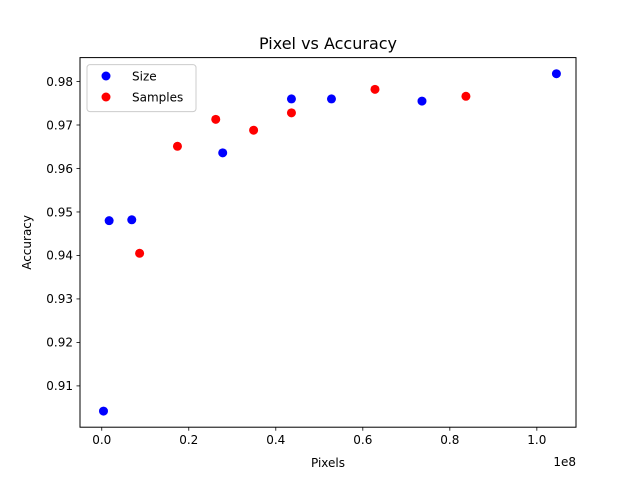 Image resolution: width=640 pixels, height=484 pixels. I want to click on y-axis-label: Accuracy, so click(27, 242).